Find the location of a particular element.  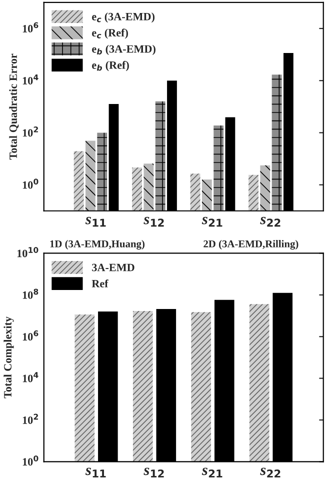

y-tick-label: 10$^{8}$ is located at coordinates (30, 293).